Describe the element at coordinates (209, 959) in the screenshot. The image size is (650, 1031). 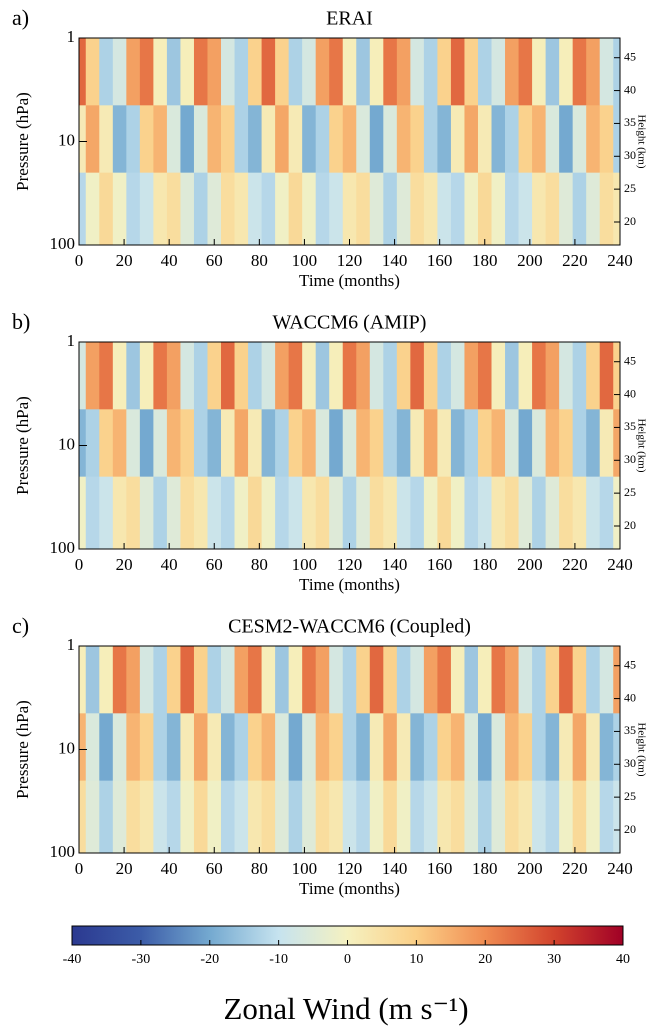
I see `colorbar-tick-label: -20` at that location.